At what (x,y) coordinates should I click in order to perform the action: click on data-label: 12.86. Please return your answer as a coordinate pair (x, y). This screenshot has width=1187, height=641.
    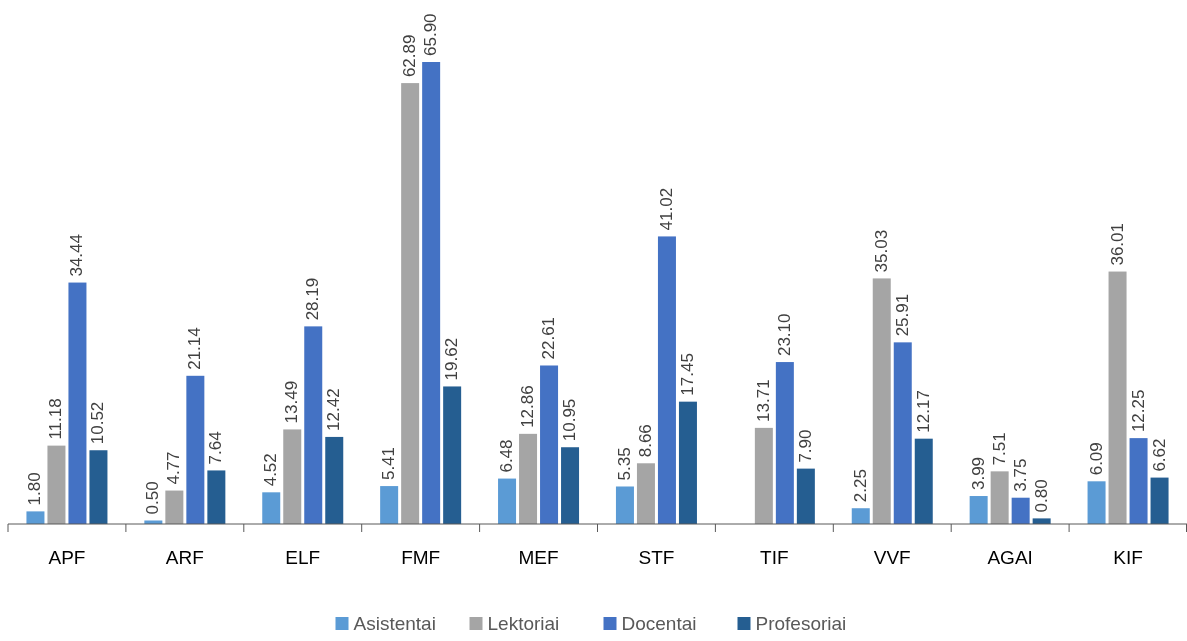
    Looking at the image, I should click on (528, 406).